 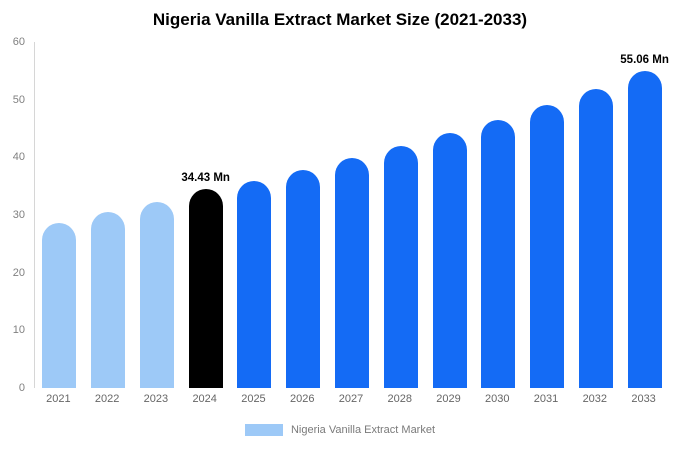 What do you see at coordinates (547, 246) in the screenshot?
I see `bar-2031` at bounding box center [547, 246].